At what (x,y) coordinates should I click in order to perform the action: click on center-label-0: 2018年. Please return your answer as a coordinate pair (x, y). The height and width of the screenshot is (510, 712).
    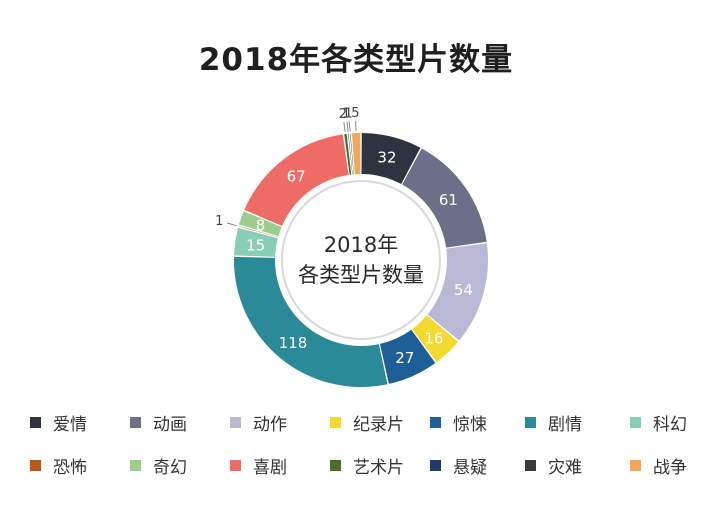
    Looking at the image, I should click on (361, 245).